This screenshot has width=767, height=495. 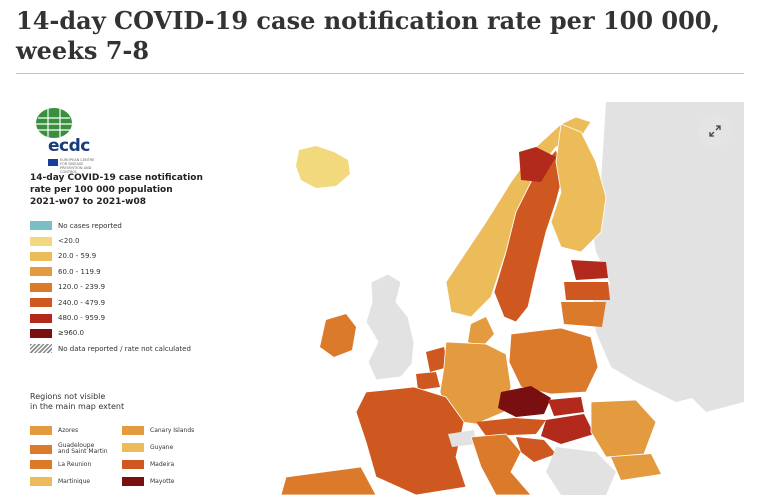 What do you see at coordinates (74, 481) in the screenshot?
I see `region-label: Martinique` at bounding box center [74, 481].